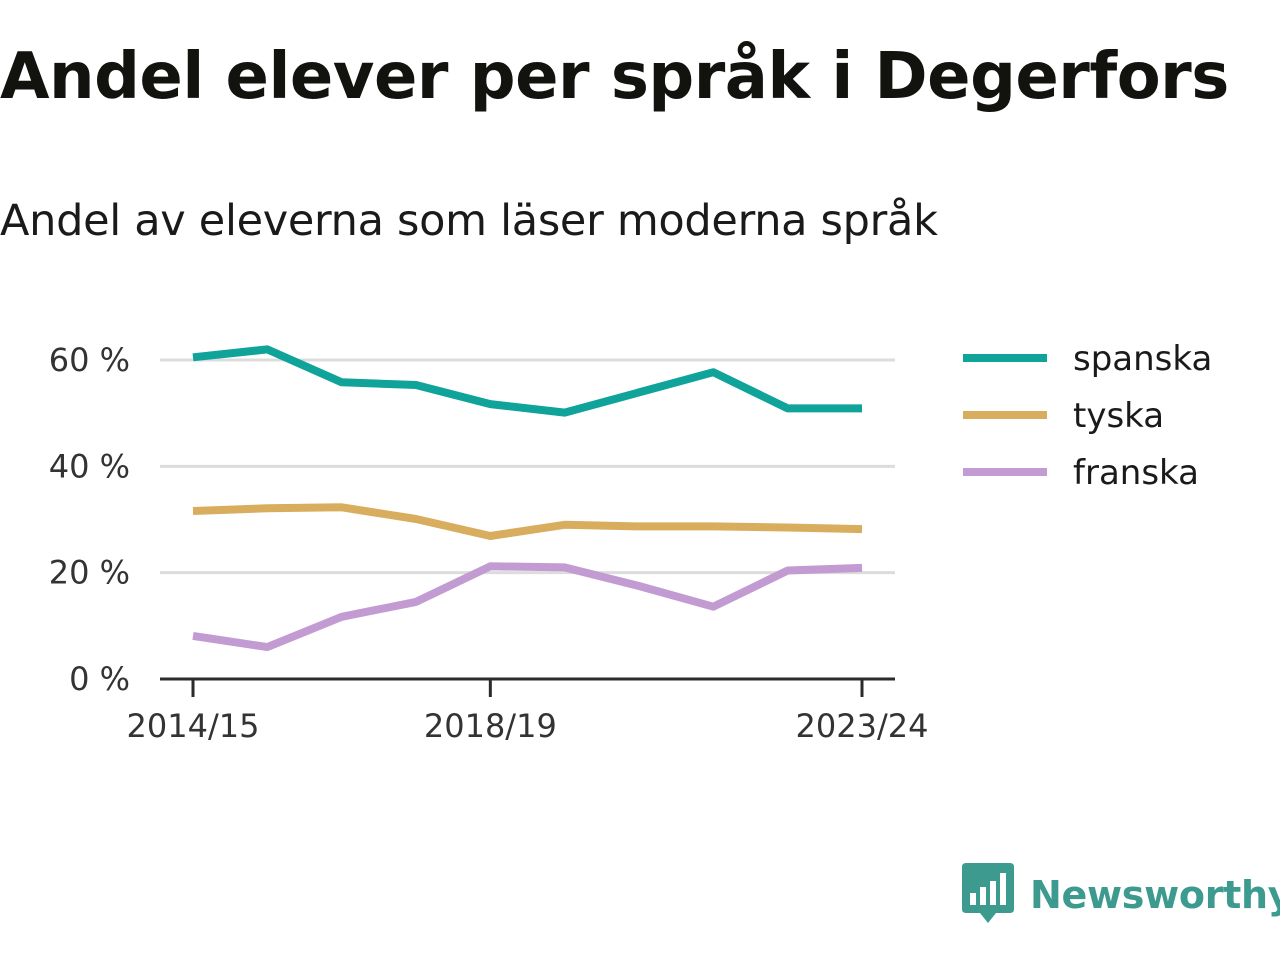 This screenshot has height=960, width=1280. Describe the element at coordinates (193, 726) in the screenshot. I see `x-tick-label: 2014/15` at that location.